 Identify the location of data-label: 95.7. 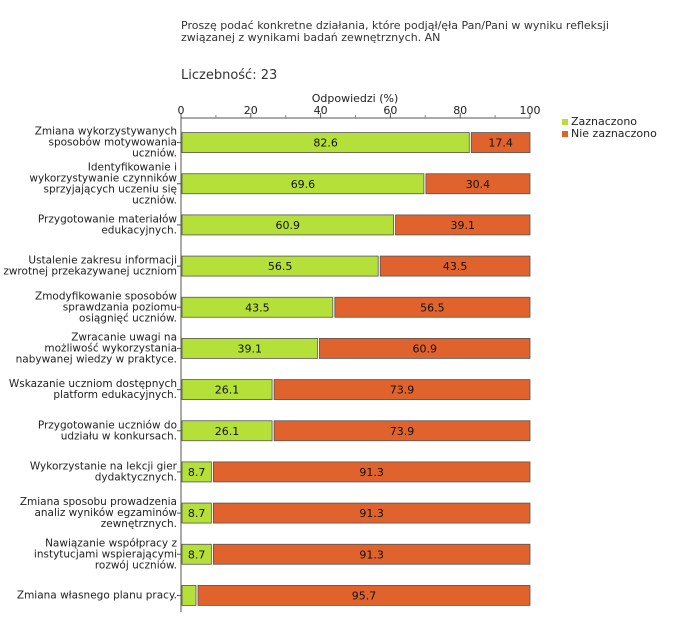
(364, 595).